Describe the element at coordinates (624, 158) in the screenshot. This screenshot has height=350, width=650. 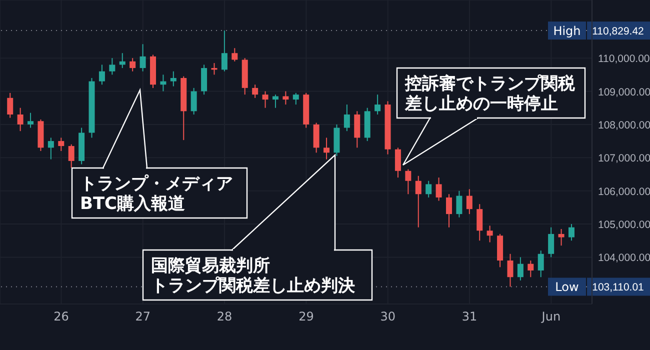
I see `y-tick-label: 107,000.00` at that location.